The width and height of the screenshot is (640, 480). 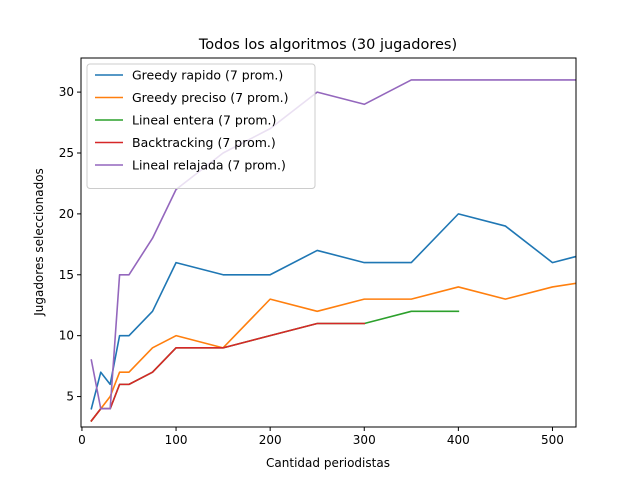 I want to click on legend-label-2: Greedy preciso (7 prom.), so click(x=210, y=97).